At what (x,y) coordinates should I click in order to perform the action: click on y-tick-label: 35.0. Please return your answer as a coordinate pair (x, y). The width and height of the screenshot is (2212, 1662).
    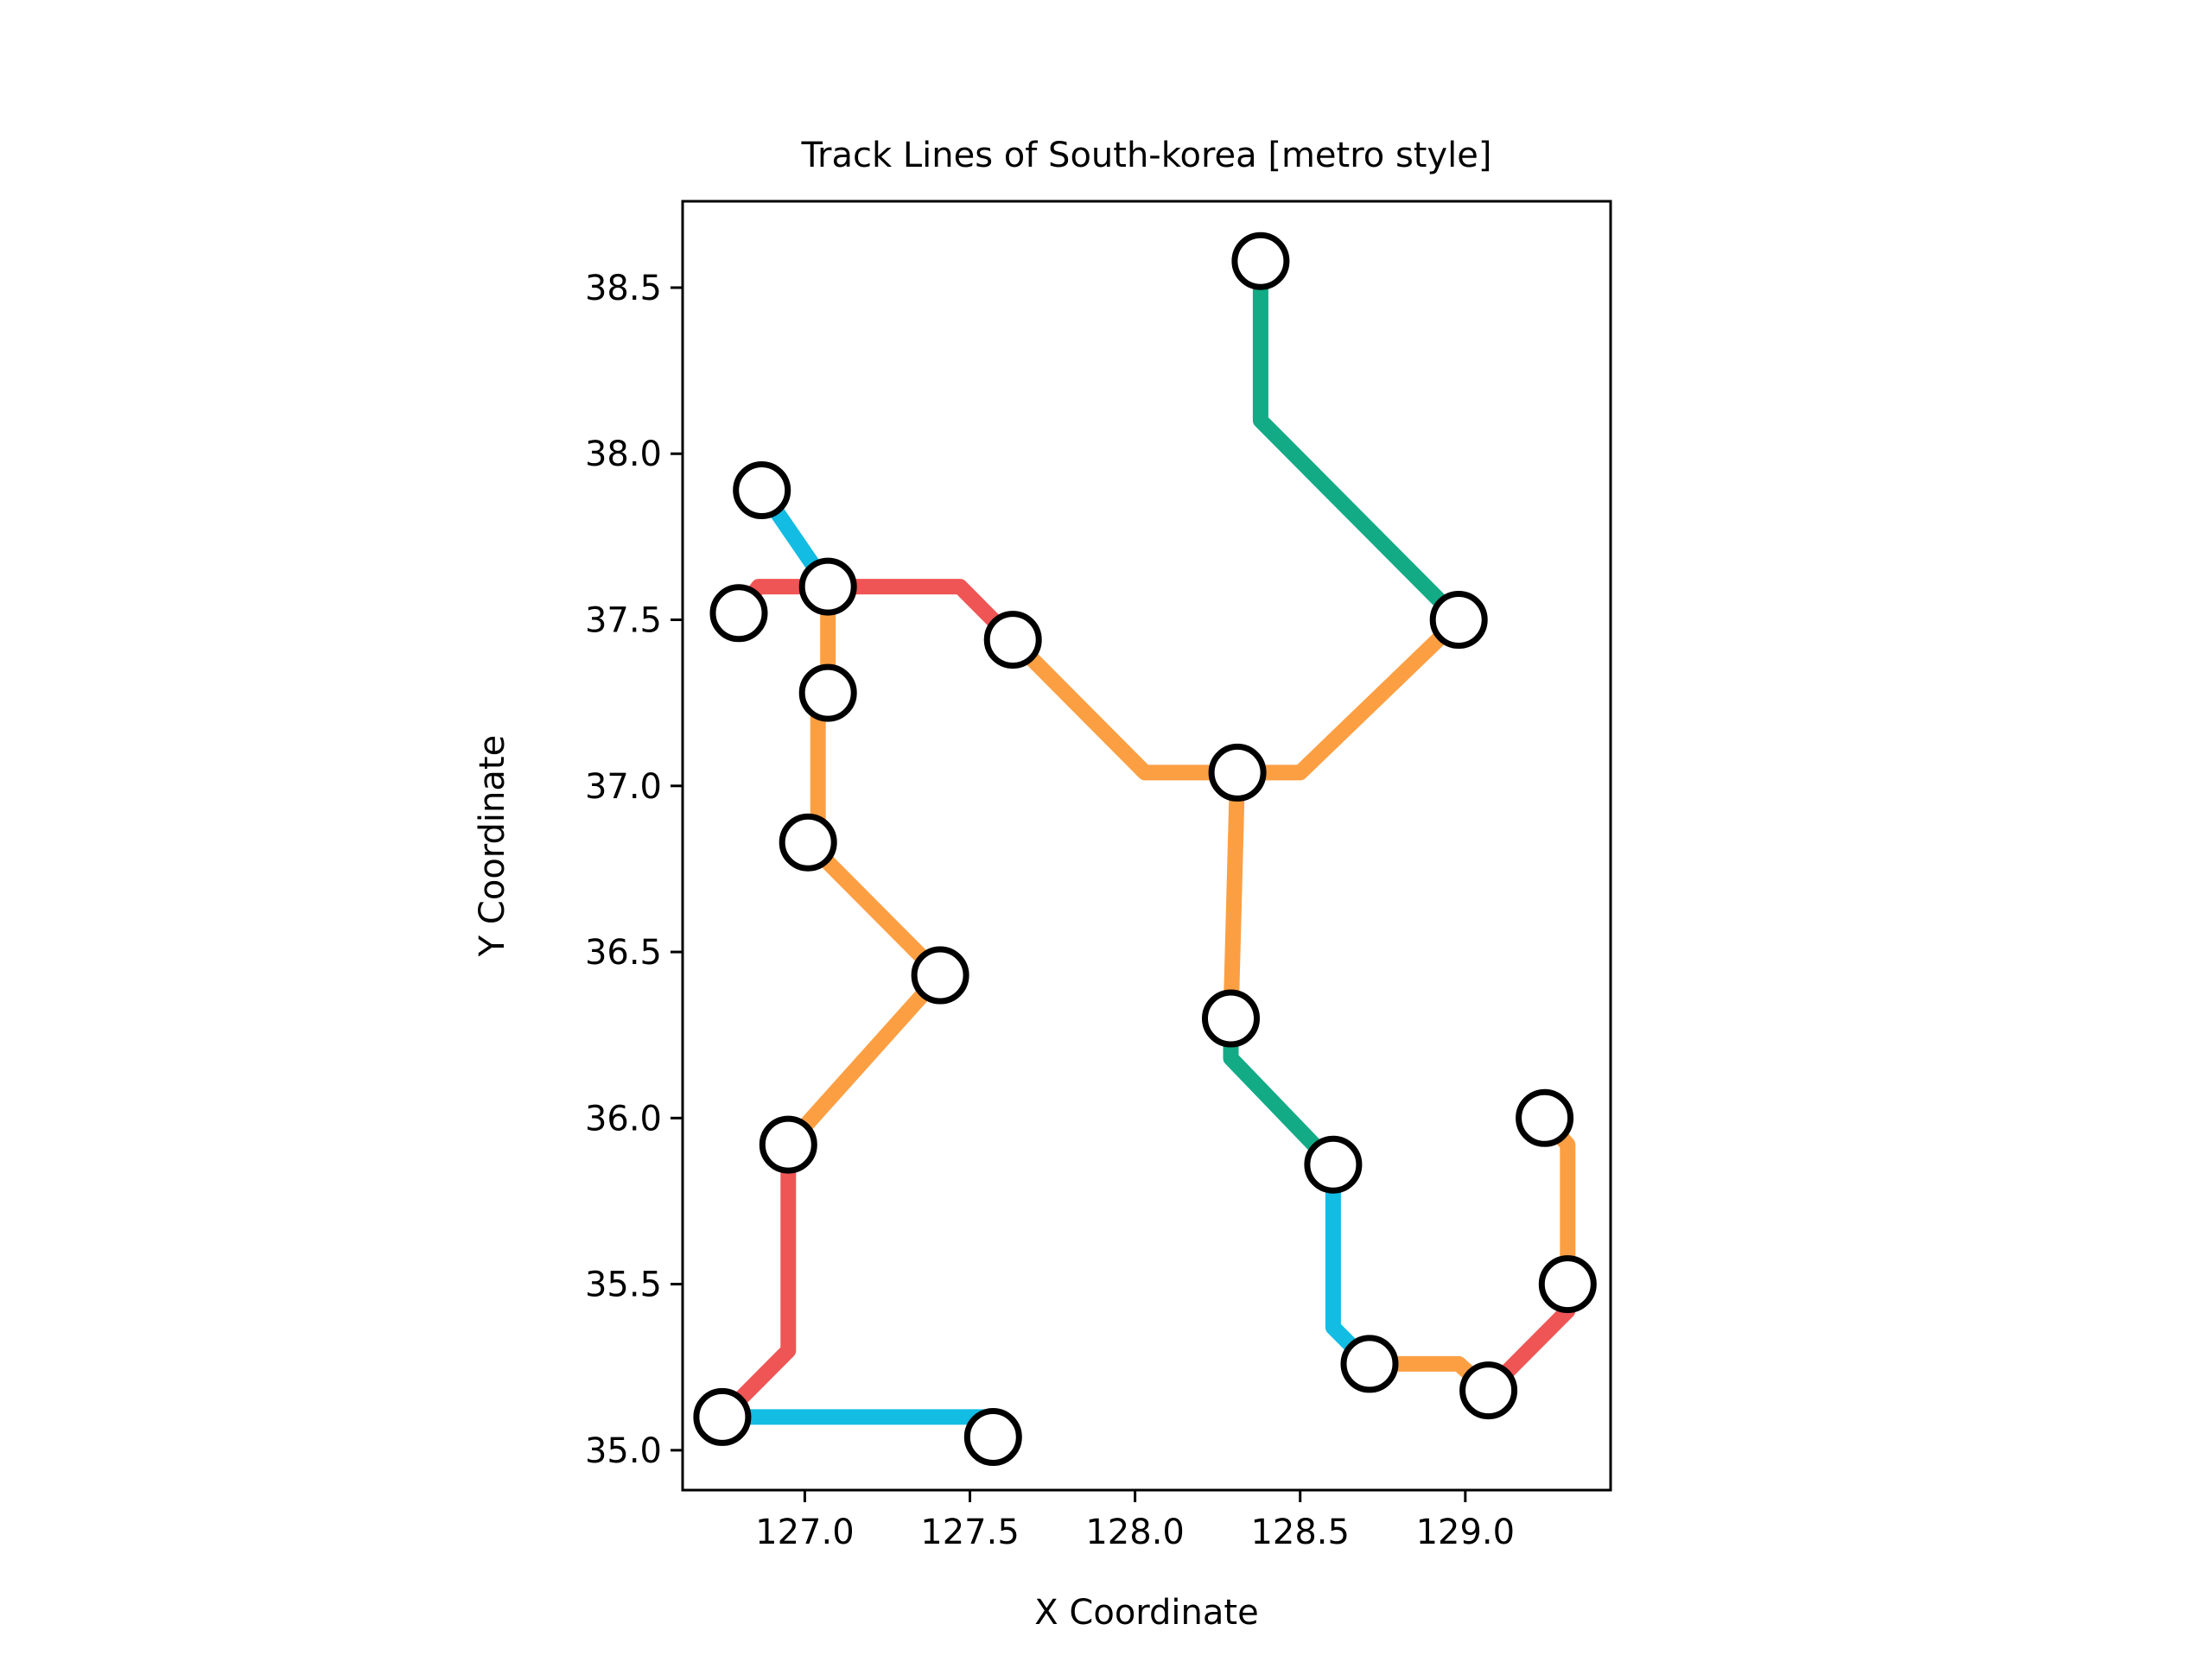
    Looking at the image, I should click on (623, 1451).